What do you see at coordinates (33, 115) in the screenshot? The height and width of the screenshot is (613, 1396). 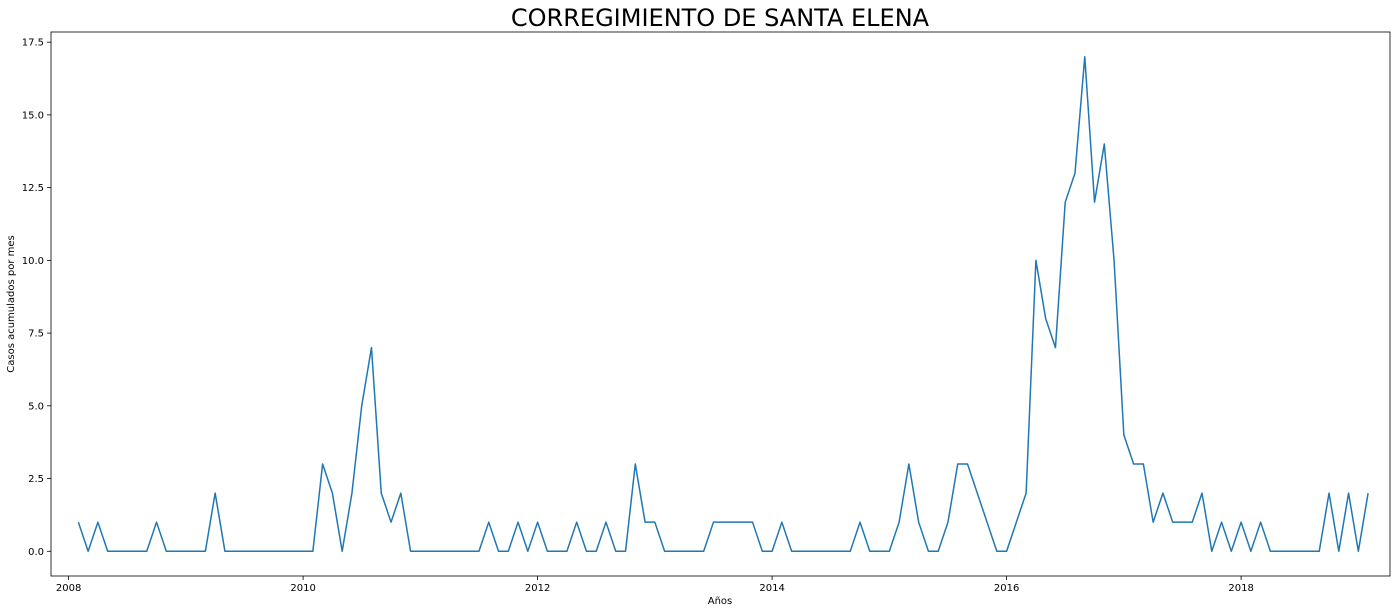 I see `y-tick-label: 15.0` at bounding box center [33, 115].